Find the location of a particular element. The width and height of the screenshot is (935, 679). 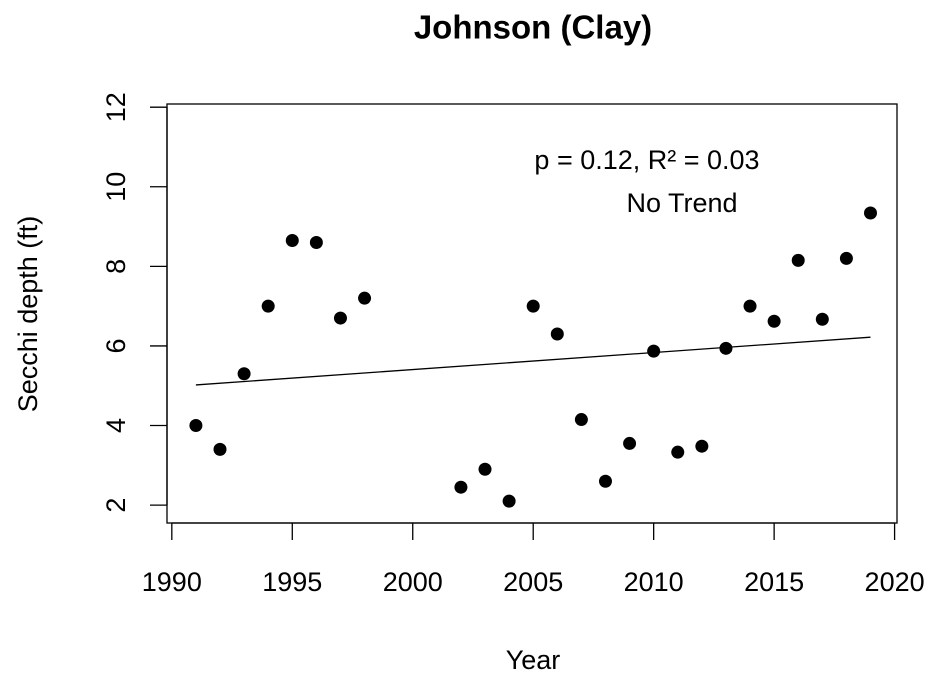

x-tick-label: 1990 is located at coordinates (172, 582).